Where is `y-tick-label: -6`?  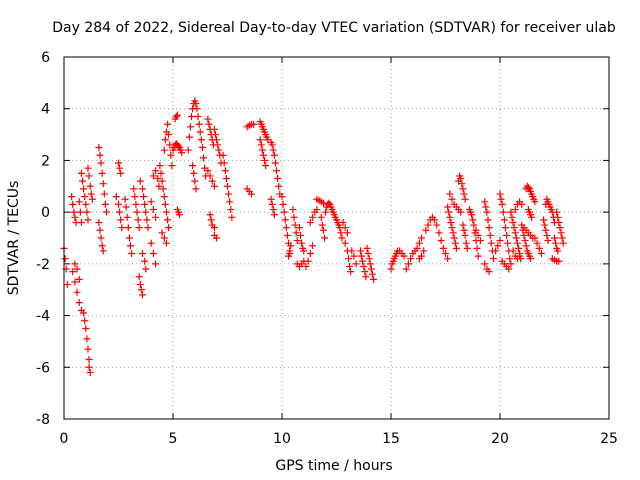
y-tick-label: -6 is located at coordinates (43, 368).